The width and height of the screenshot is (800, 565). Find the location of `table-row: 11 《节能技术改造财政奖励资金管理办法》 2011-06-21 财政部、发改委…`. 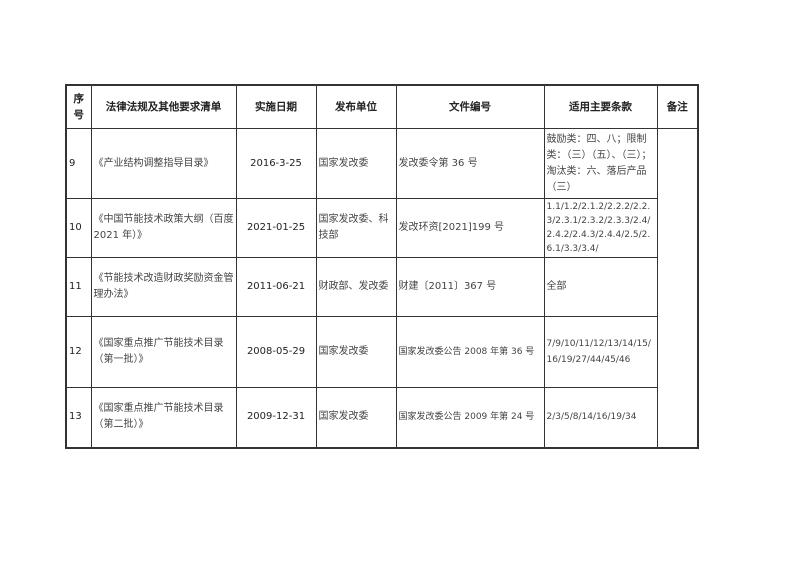

table-row: 11 《节能技术改造财政奖励资金管理办法》 2011-06-21 财政部、发改委… is located at coordinates (381, 287).